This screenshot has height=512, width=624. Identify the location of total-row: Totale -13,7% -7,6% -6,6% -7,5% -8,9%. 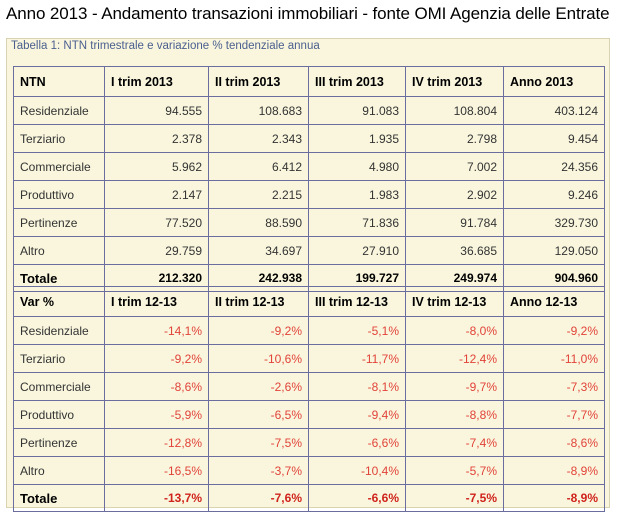
(309, 498).